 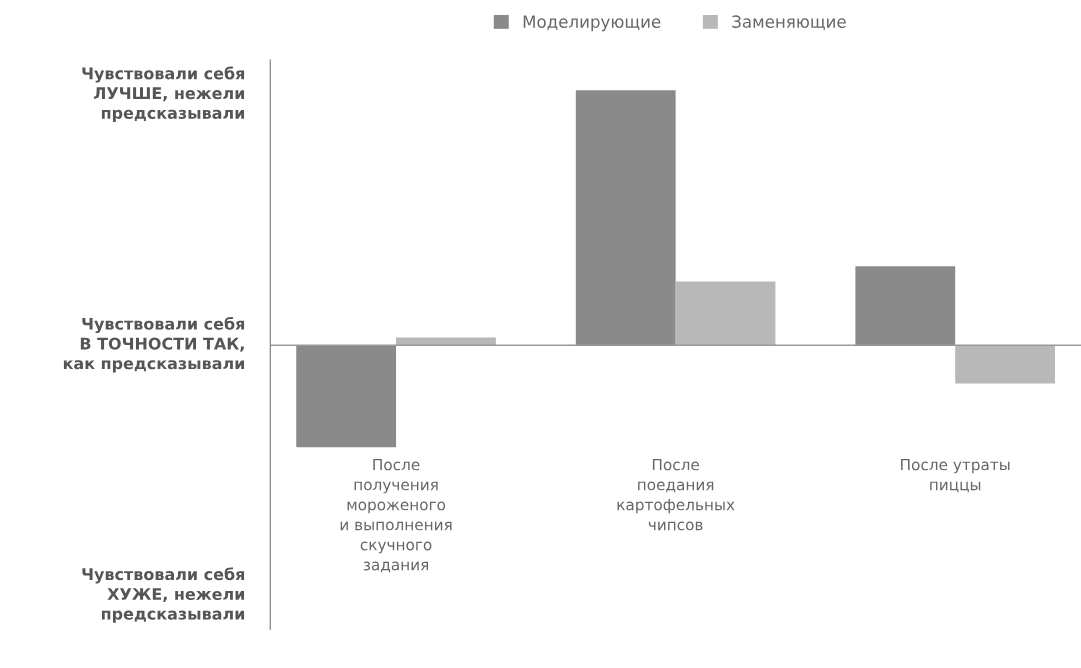 What do you see at coordinates (955, 475) in the screenshot?
I see `x-tick-label: После утраты пиццы` at bounding box center [955, 475].